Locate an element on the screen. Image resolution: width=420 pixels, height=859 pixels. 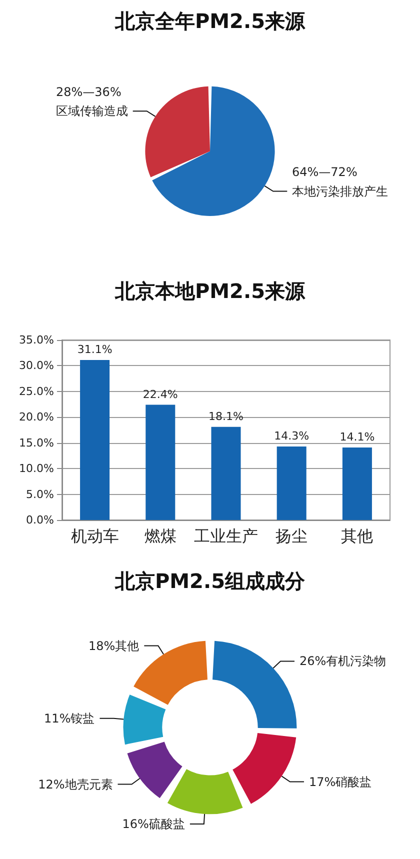
text: 28%—36% is located at coordinates (89, 92).